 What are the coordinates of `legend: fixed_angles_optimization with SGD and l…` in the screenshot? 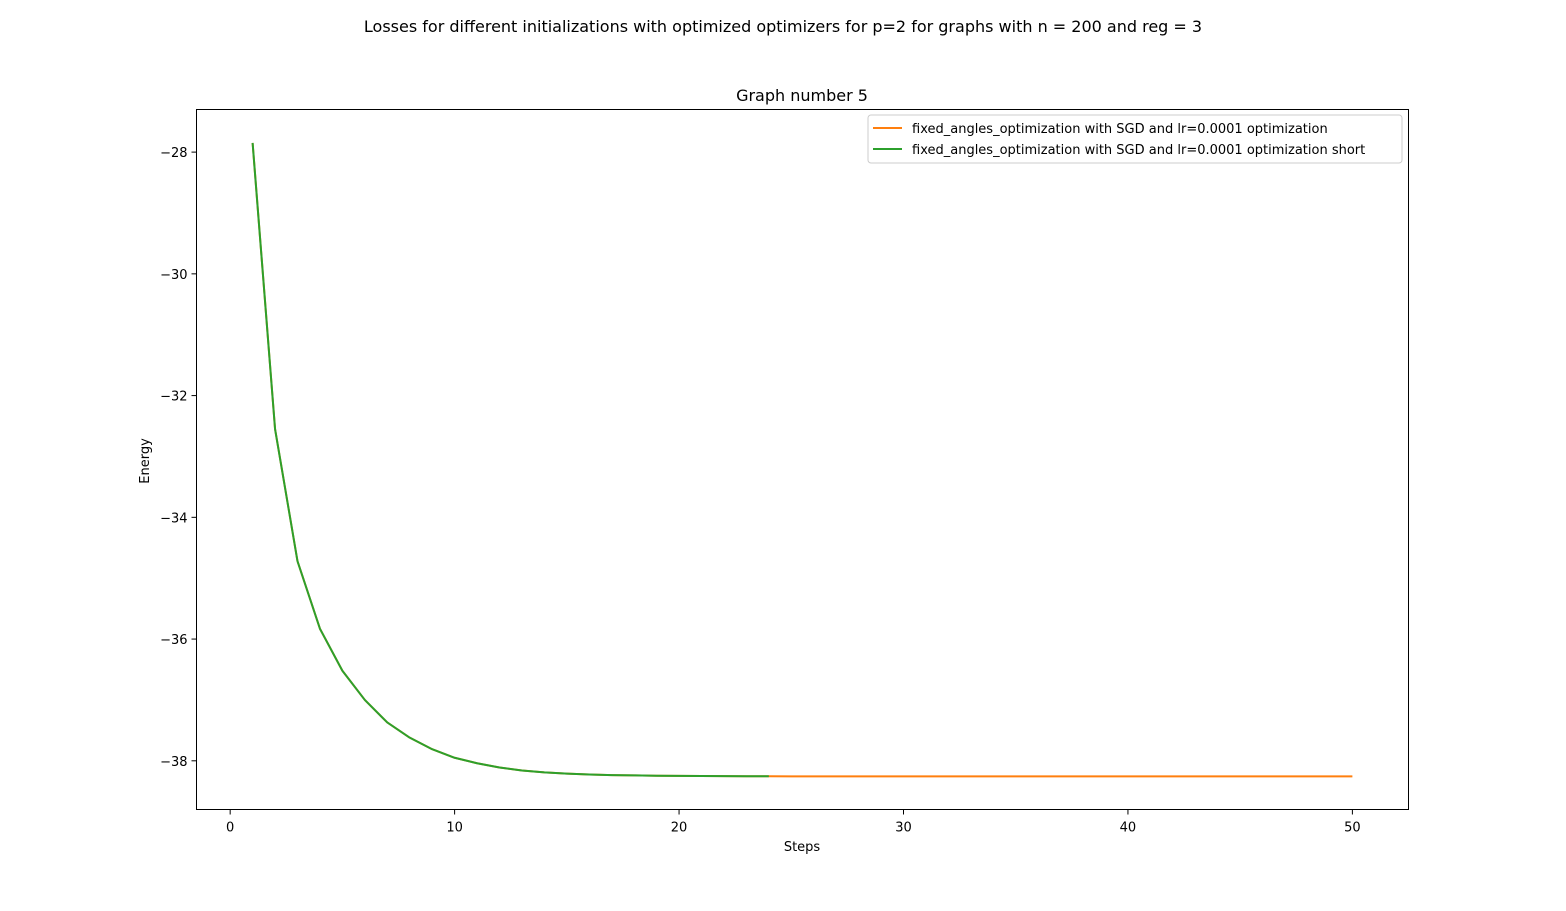 It's located at (1135, 139).